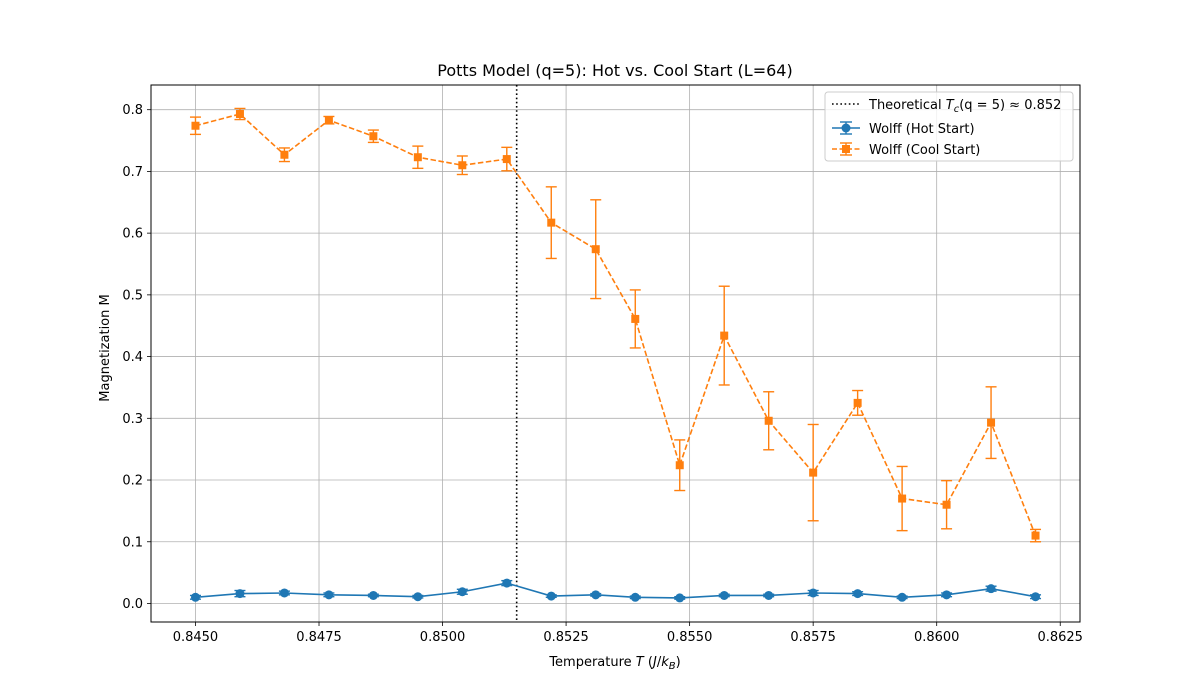 Image resolution: width=1200 pixels, height=700 pixels. What do you see at coordinates (924, 150) in the screenshot?
I see `legend-cool-label: Wolff (Cool Start)` at bounding box center [924, 150].